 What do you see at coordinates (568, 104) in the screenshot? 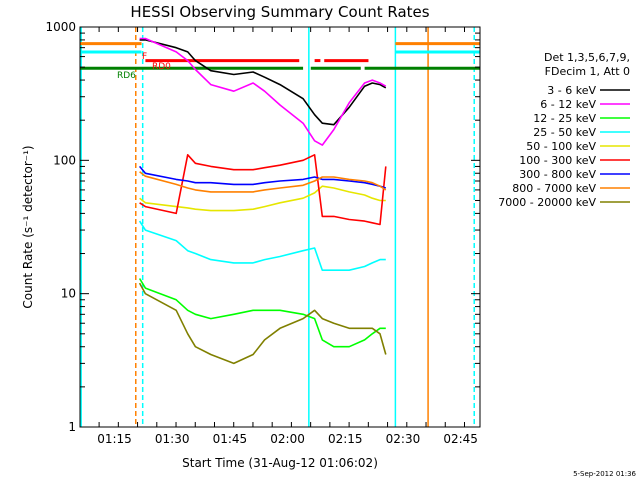
I see `legend-label-2: 6 - 12 keV` at bounding box center [568, 104].